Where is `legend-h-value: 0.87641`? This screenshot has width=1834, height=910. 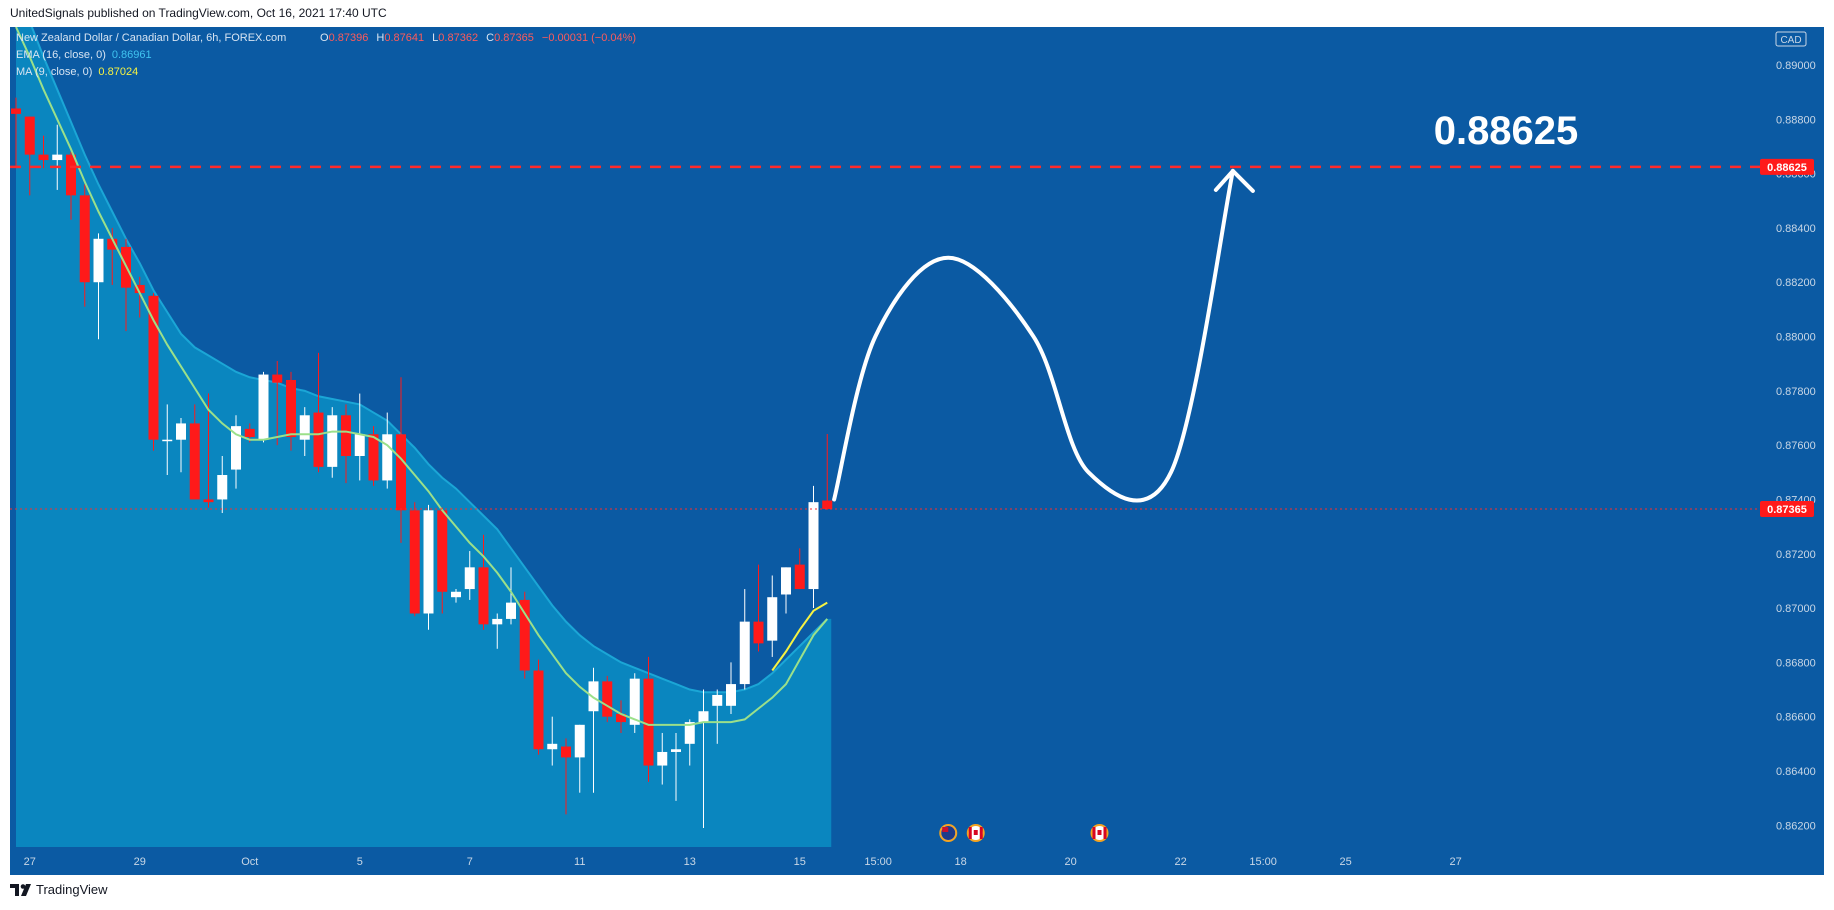
legend-h-value: 0.87641 is located at coordinates (404, 38).